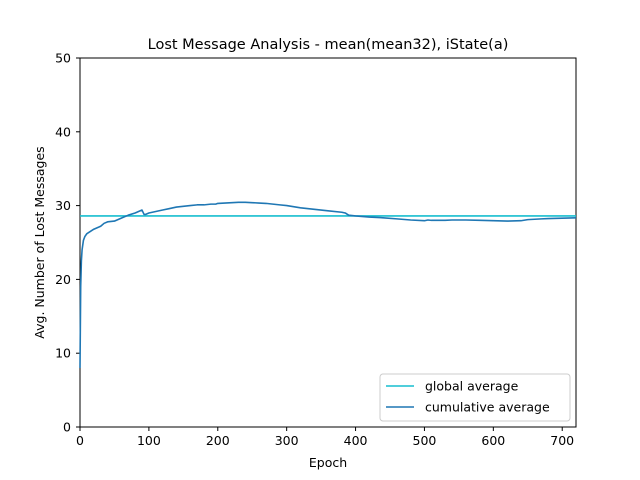  Describe the element at coordinates (328, 462) in the screenshot. I see `x-axis-label: Epoch` at that location.